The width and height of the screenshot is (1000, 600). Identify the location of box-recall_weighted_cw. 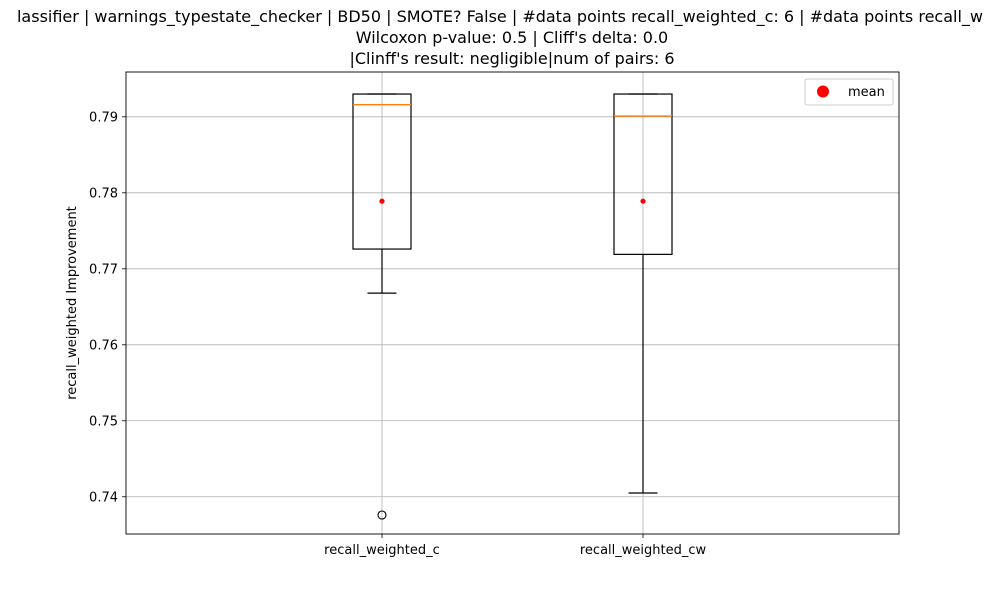
(643, 293).